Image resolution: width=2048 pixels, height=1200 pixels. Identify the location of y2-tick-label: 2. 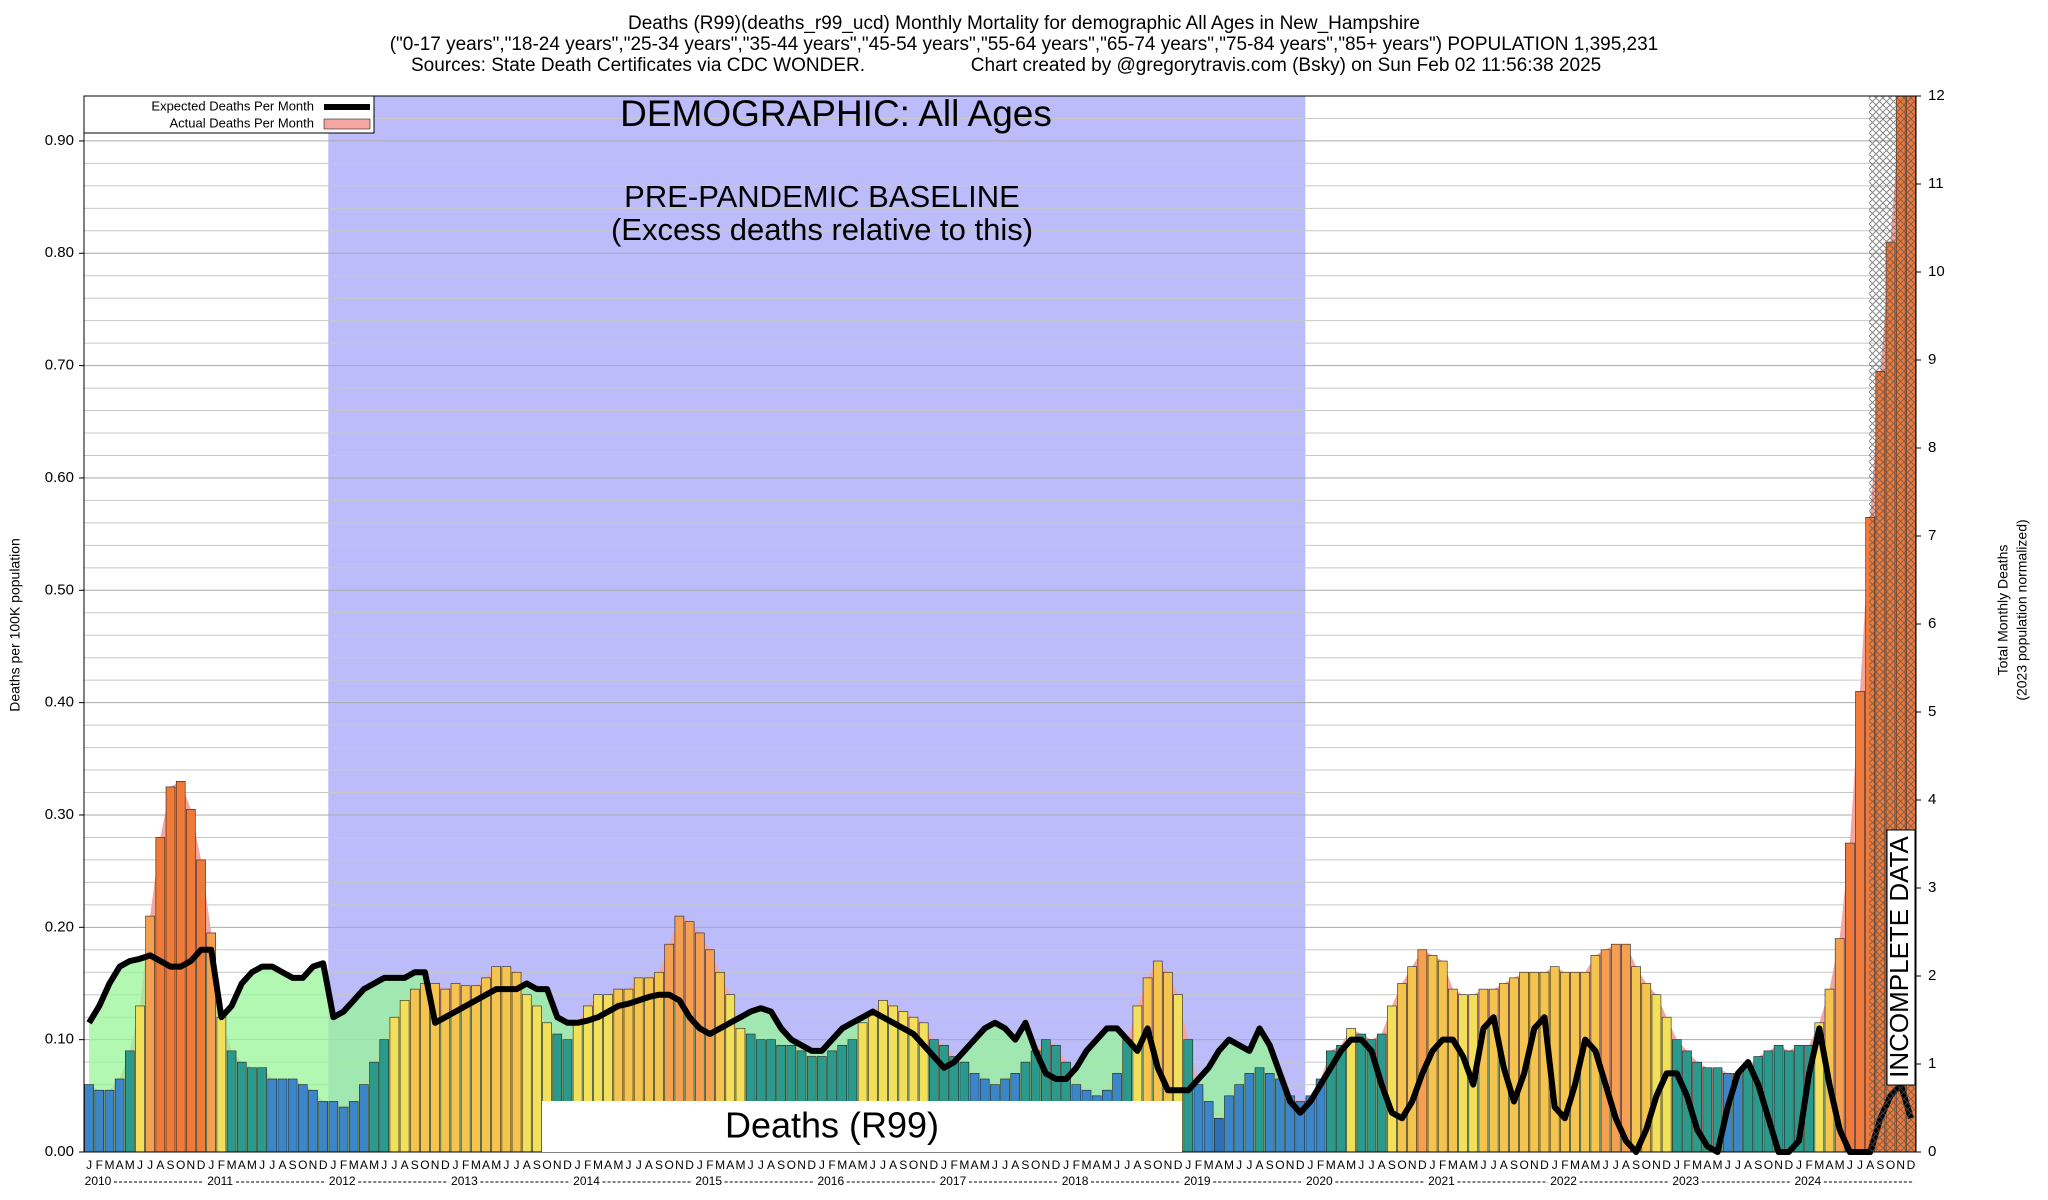
(1932, 975).